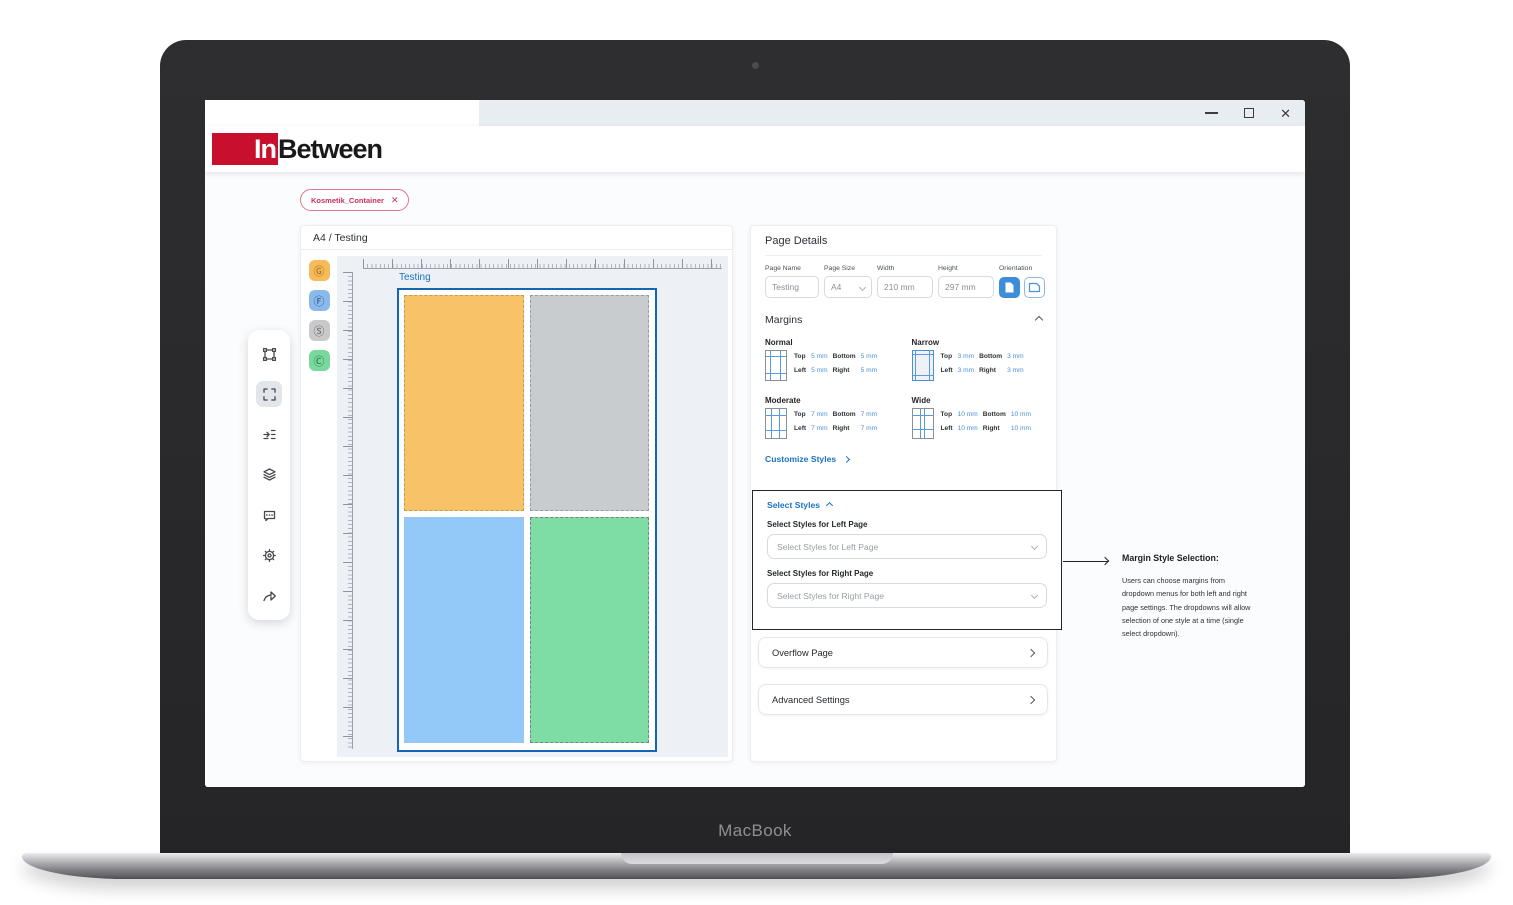 The width and height of the screenshot is (1513, 905). Describe the element at coordinates (245, 149) in the screenshot. I see `logo-red-block: In` at that location.